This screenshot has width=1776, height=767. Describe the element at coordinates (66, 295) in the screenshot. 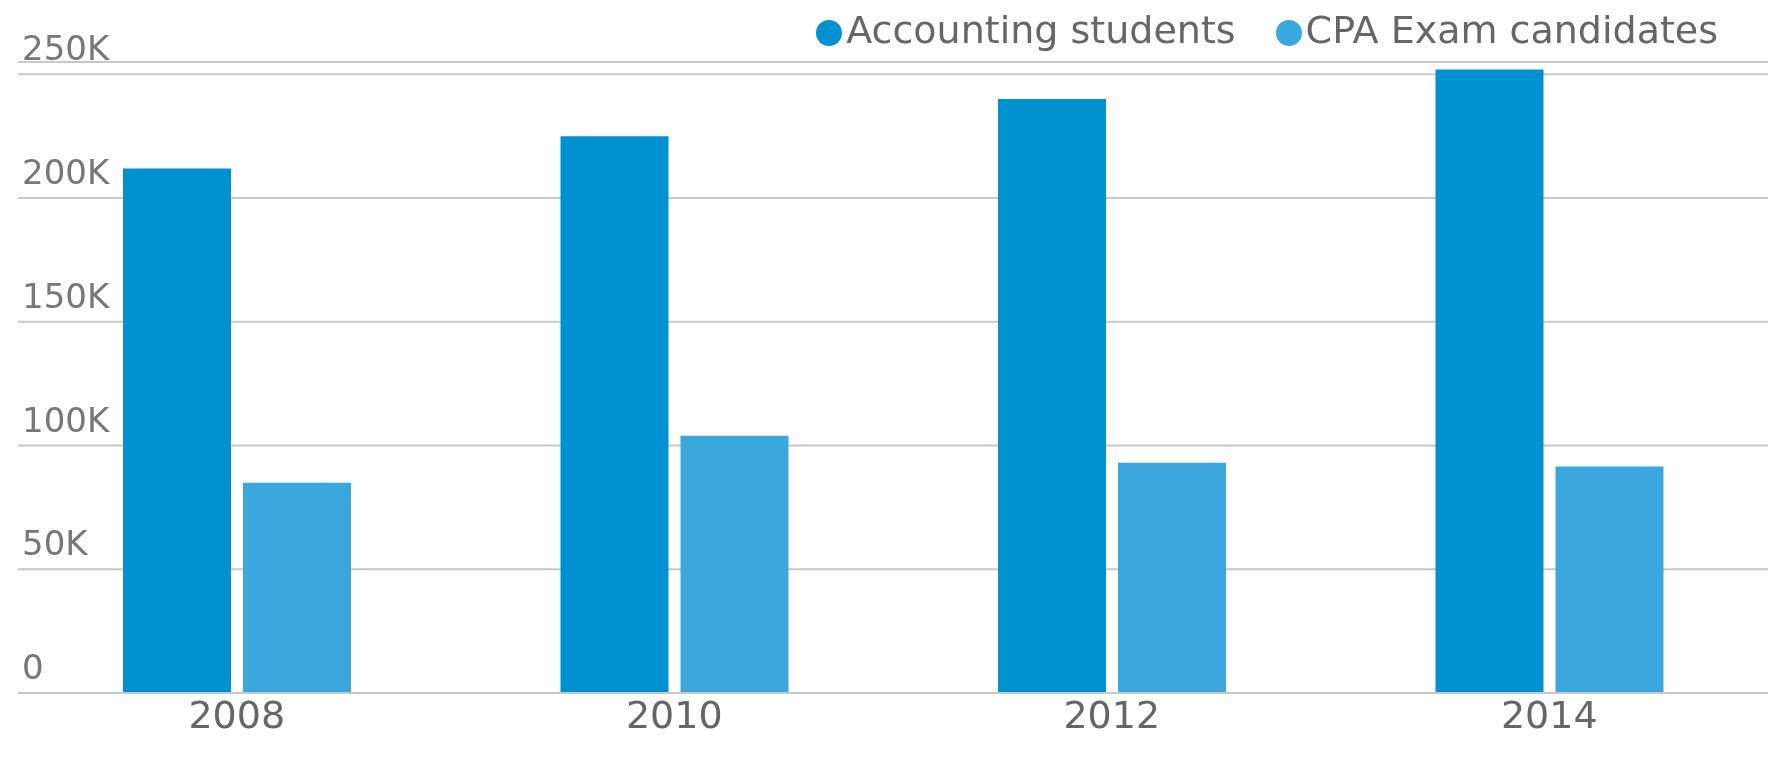

I see `y-tick-label: 150K` at that location.